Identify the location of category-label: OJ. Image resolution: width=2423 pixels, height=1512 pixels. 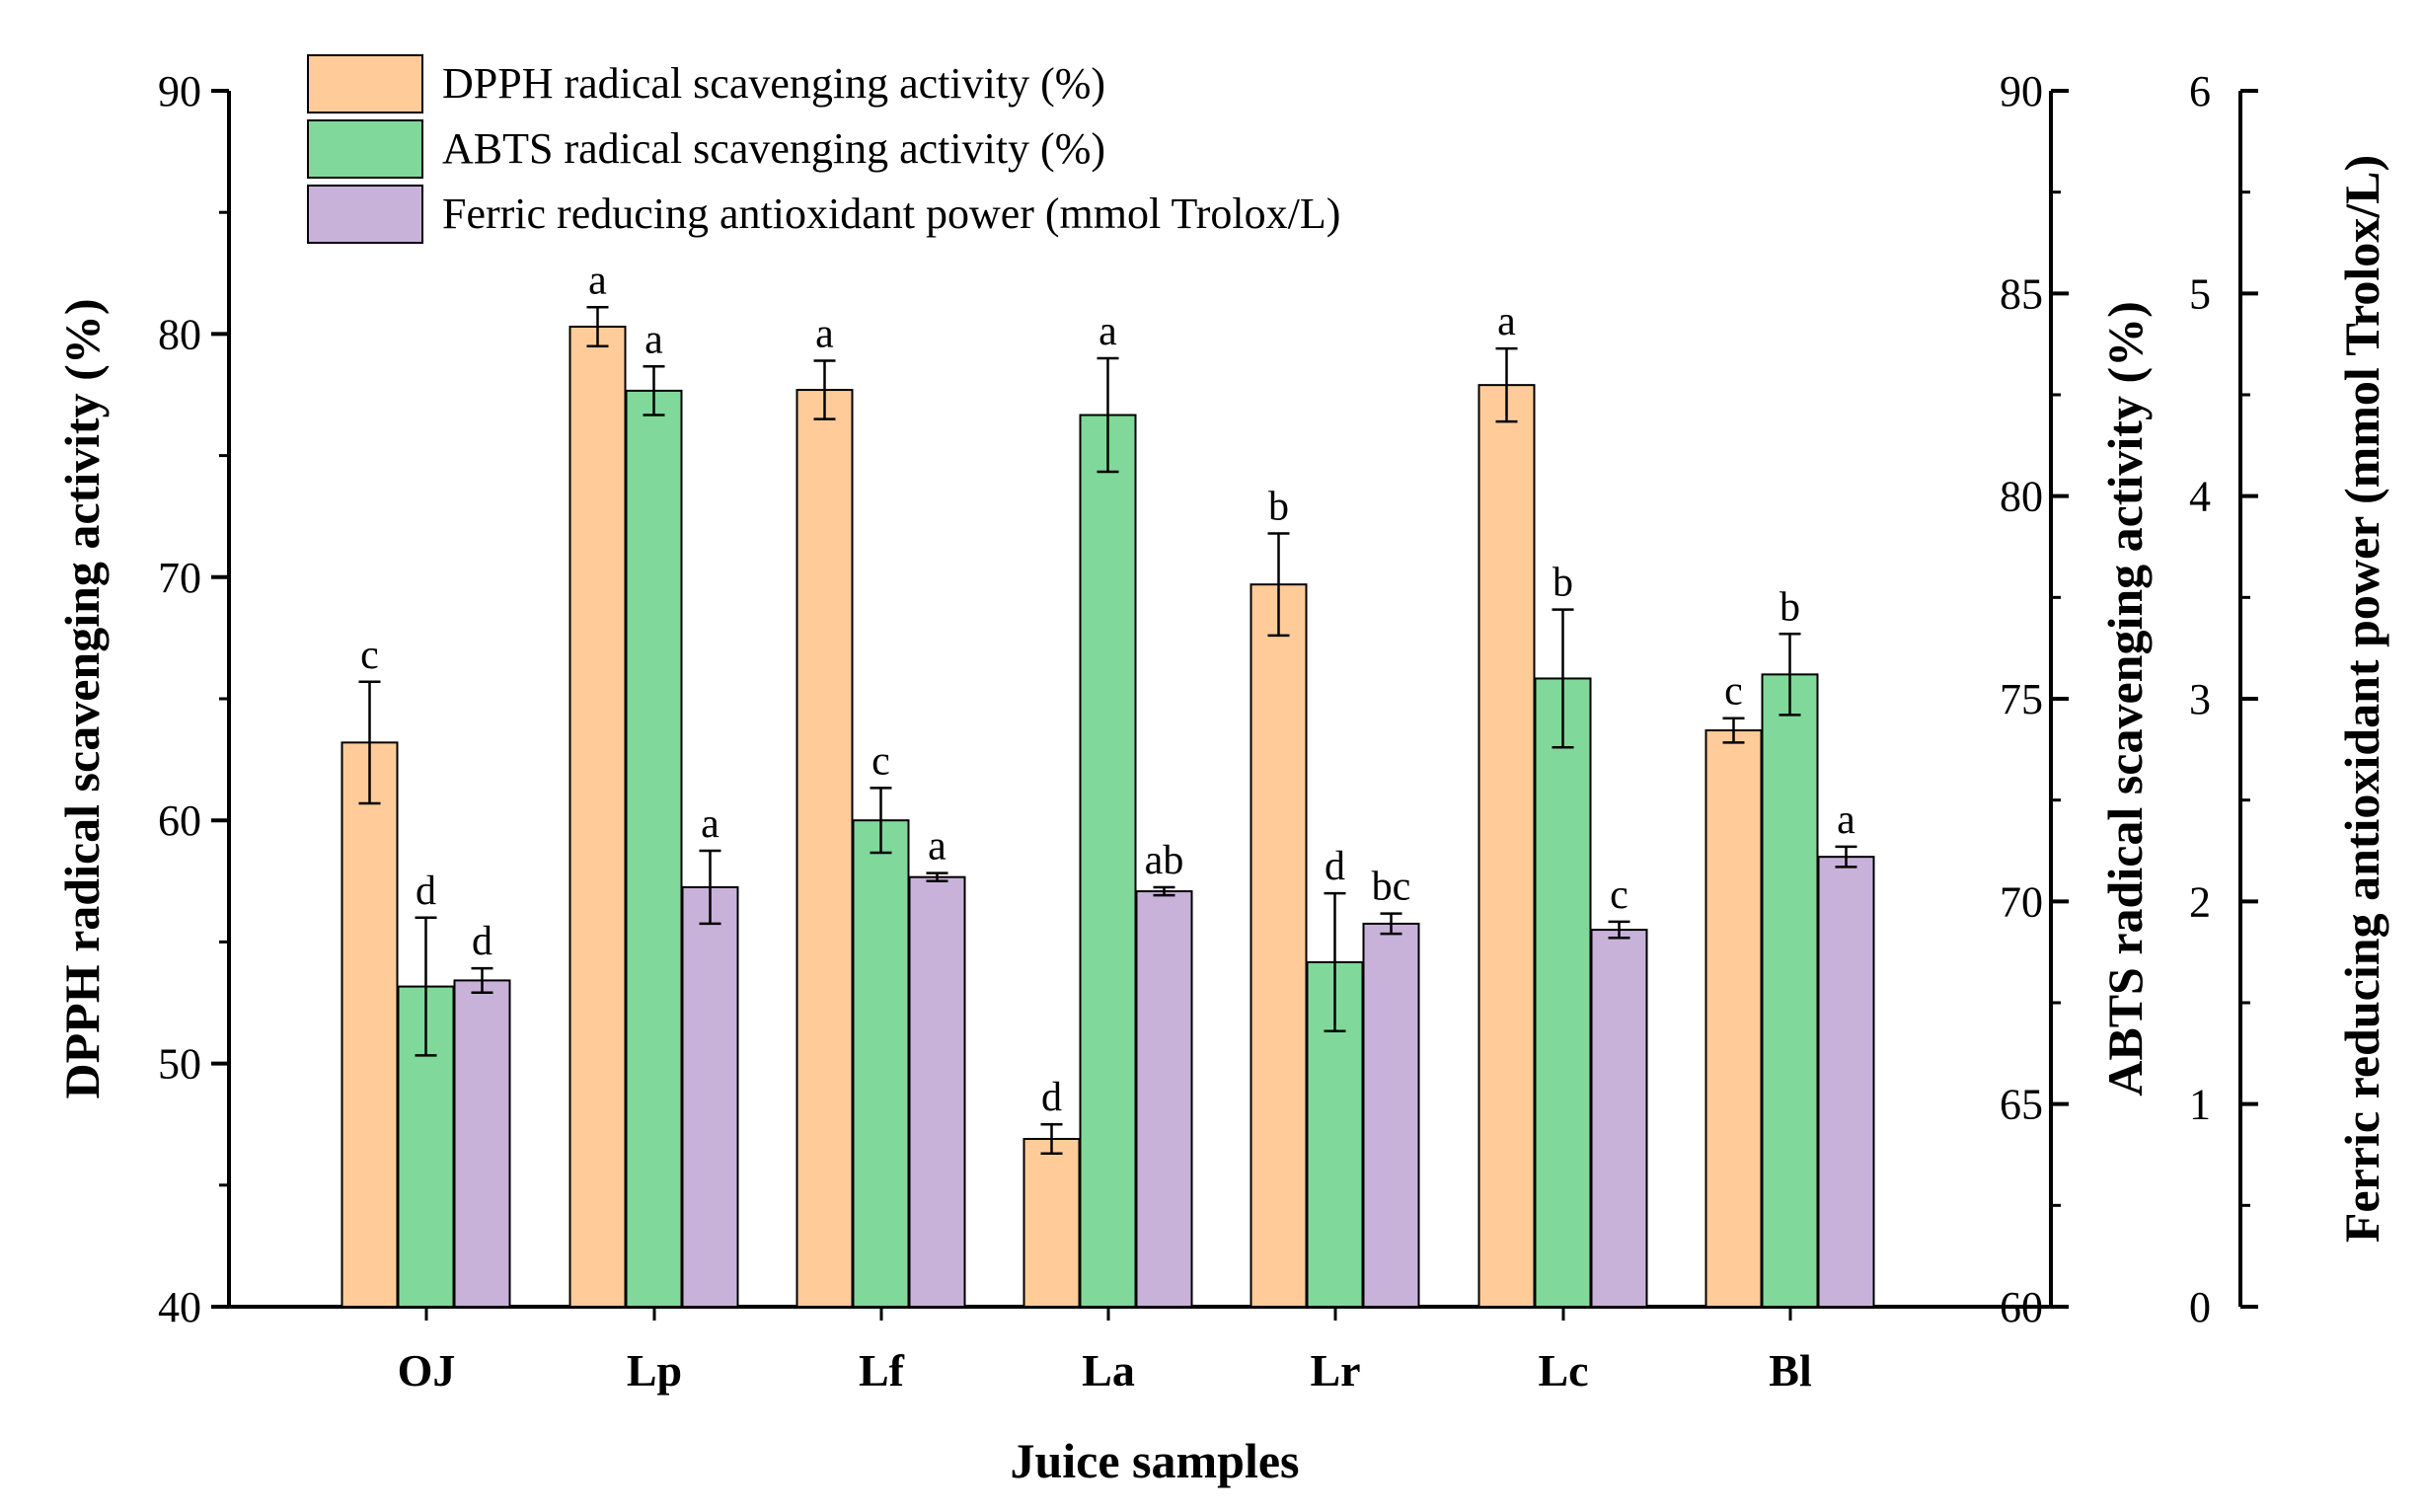
(427, 1370).